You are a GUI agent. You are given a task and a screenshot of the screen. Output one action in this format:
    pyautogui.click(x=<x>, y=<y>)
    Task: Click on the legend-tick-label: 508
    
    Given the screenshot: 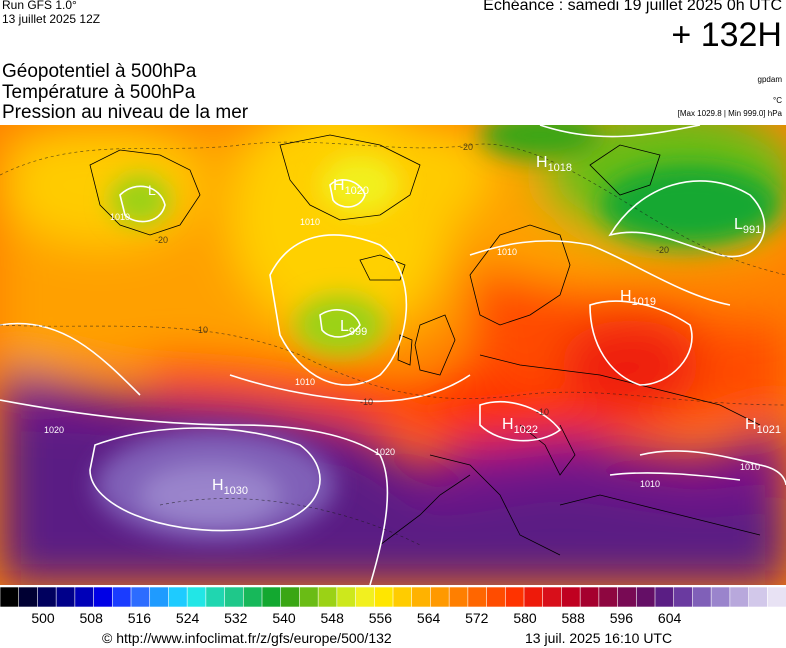 What is the action you would take?
    pyautogui.click(x=91, y=618)
    